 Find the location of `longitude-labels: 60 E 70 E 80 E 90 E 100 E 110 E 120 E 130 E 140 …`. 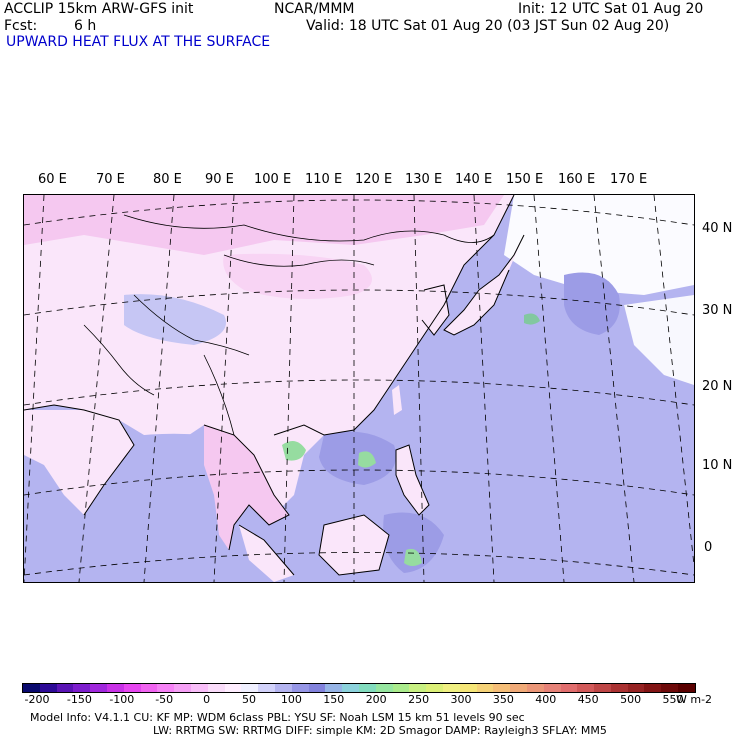

longitude-labels: 60 E 70 E 80 E 90 E 100 E 110 E 120 E 130 E 140 … is located at coordinates (370, 180).